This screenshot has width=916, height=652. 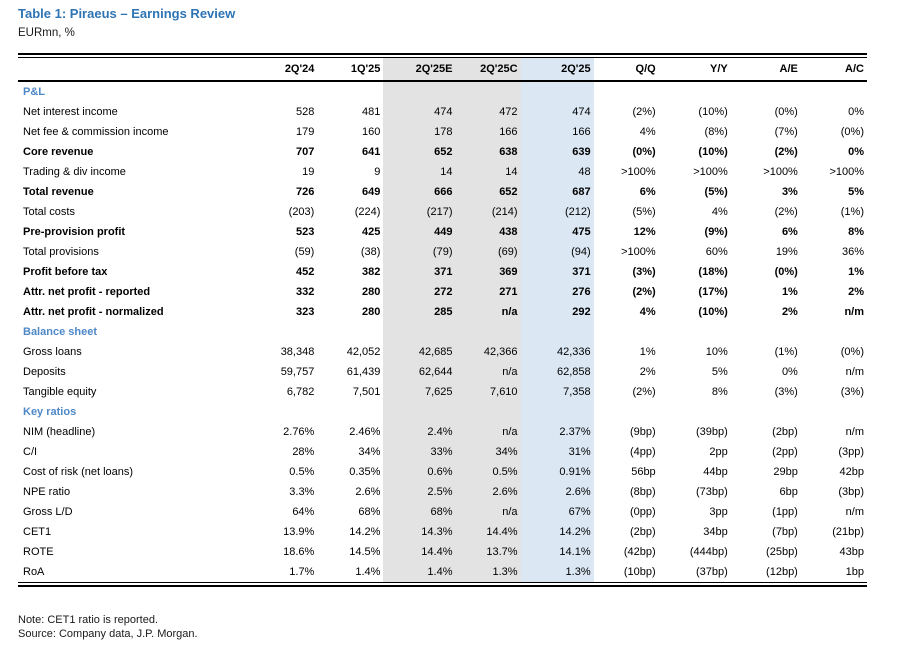 I want to click on value-cell: 12%, so click(x=644, y=232).